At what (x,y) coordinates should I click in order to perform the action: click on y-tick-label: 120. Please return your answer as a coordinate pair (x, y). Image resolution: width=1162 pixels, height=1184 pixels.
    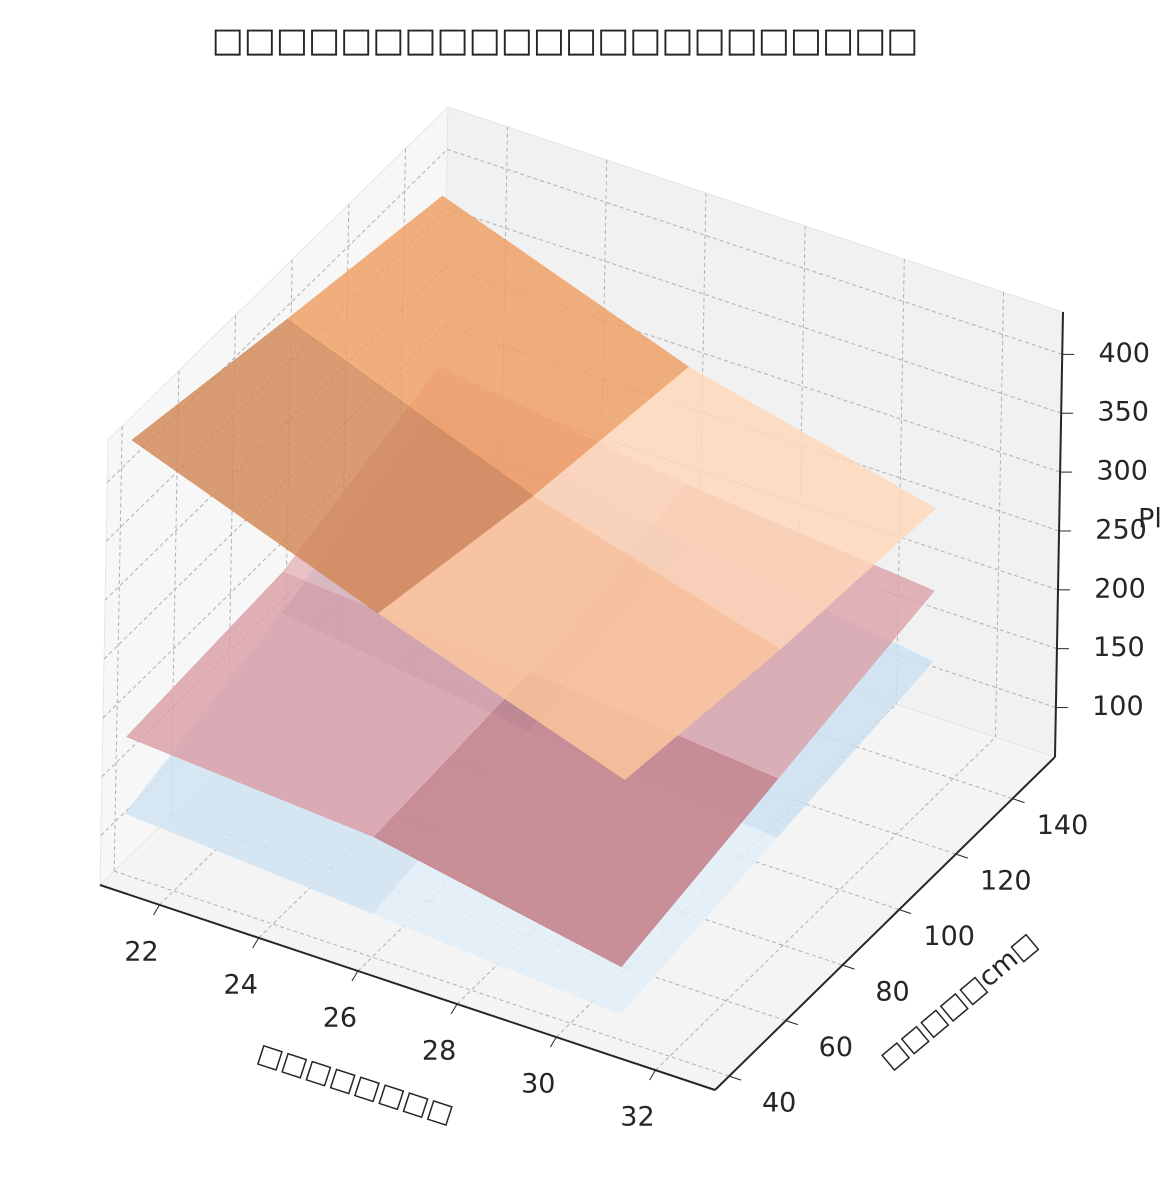
    Looking at the image, I should click on (1006, 881).